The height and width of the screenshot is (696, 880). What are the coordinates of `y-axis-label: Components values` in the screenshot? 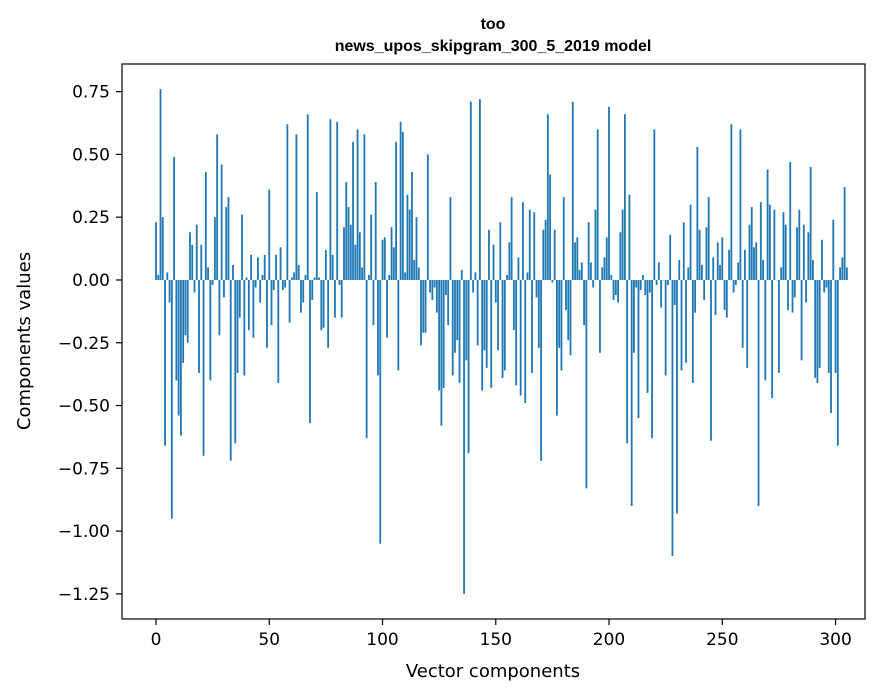 It's located at (24, 341).